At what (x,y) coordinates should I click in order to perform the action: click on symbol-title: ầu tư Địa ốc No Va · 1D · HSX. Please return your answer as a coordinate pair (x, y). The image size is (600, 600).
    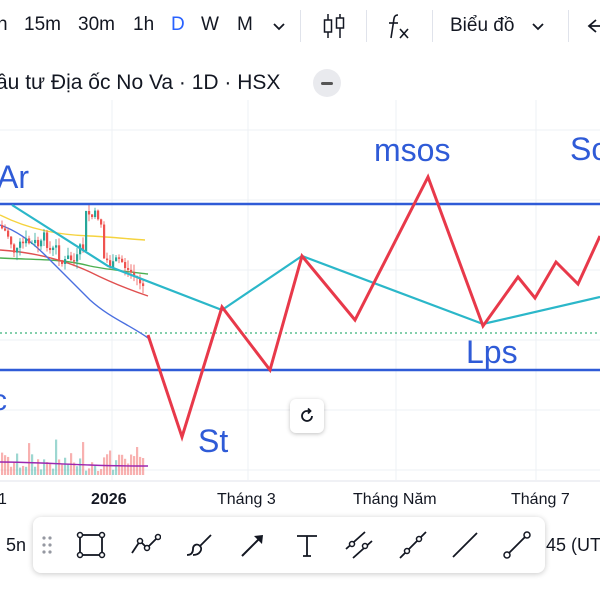
    Looking at the image, I should click on (140, 82).